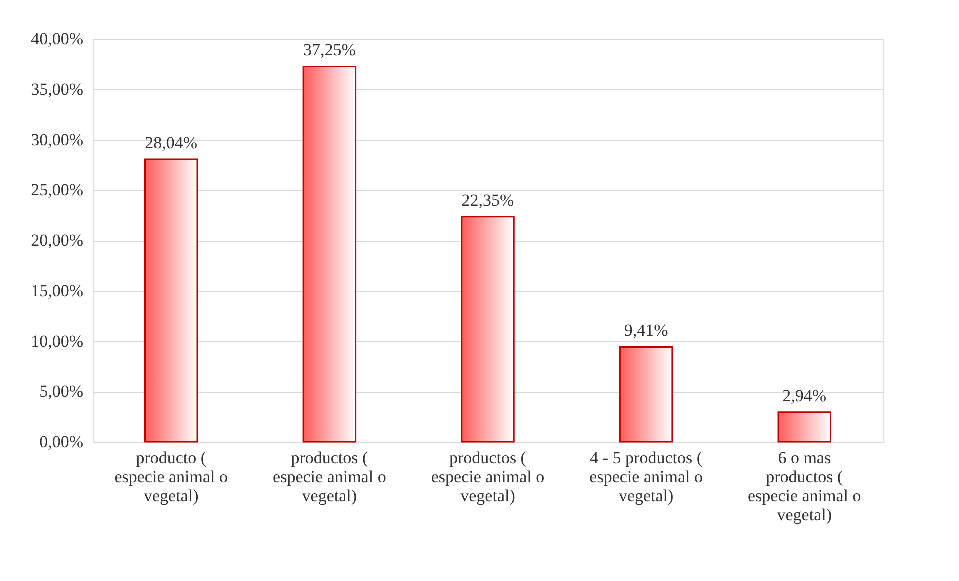 This screenshot has width=959, height=581. Describe the element at coordinates (57, 341) in the screenshot. I see `y-tick-label: 10,00%` at that location.